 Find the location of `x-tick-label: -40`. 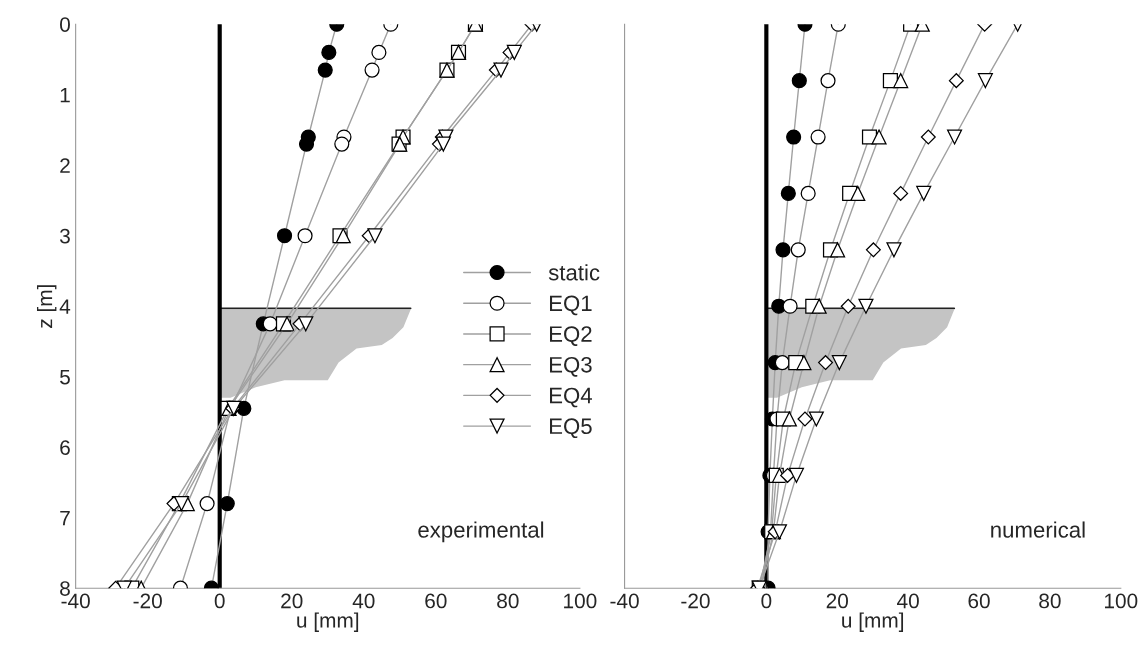

x-tick-label: -40 is located at coordinates (624, 601).